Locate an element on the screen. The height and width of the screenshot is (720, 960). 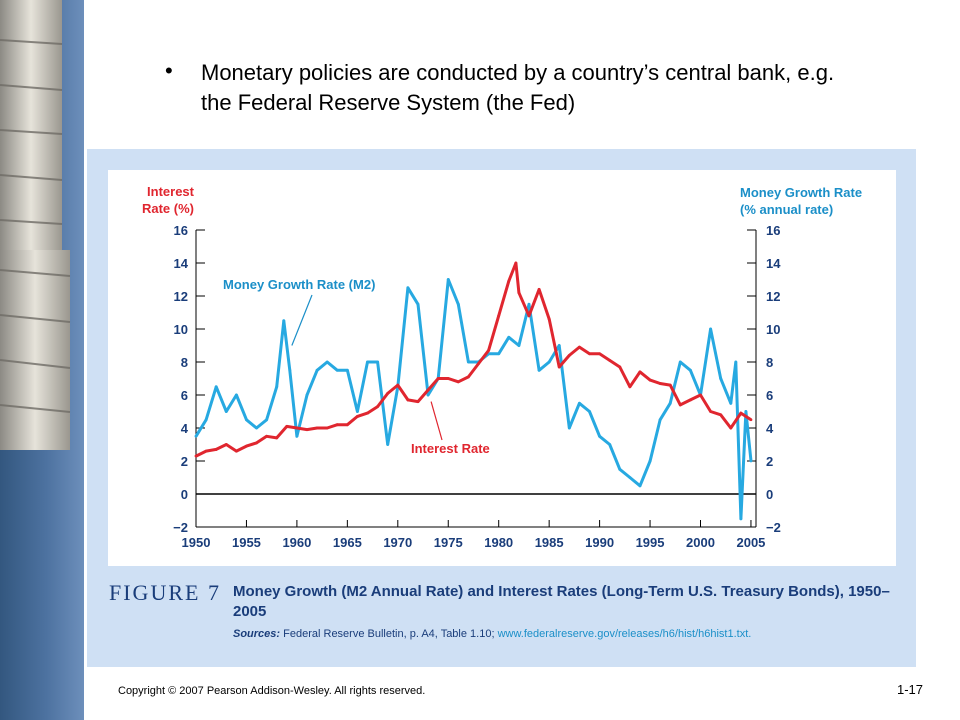
right-y-tick-label: 10 is located at coordinates (773, 329).